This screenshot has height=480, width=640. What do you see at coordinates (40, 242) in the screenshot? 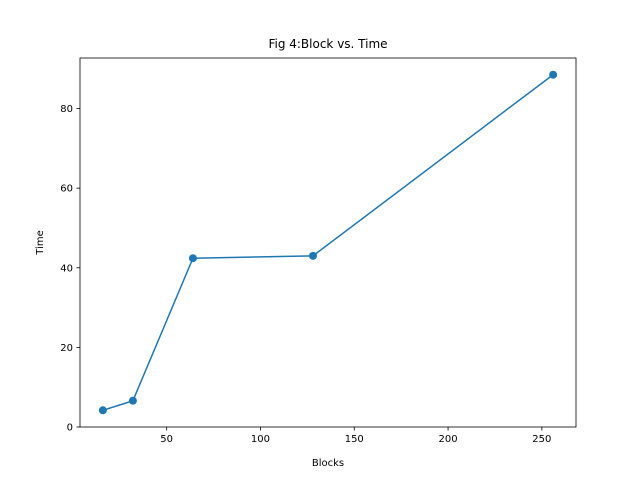
I see `y-axis-label: Time` at bounding box center [40, 242].